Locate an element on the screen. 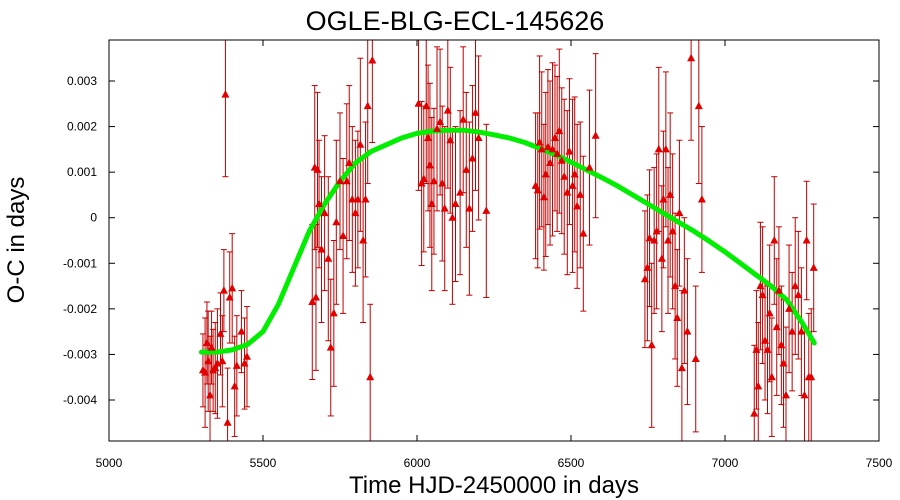  y-tick-label: 0.001 is located at coordinates (82, 172).